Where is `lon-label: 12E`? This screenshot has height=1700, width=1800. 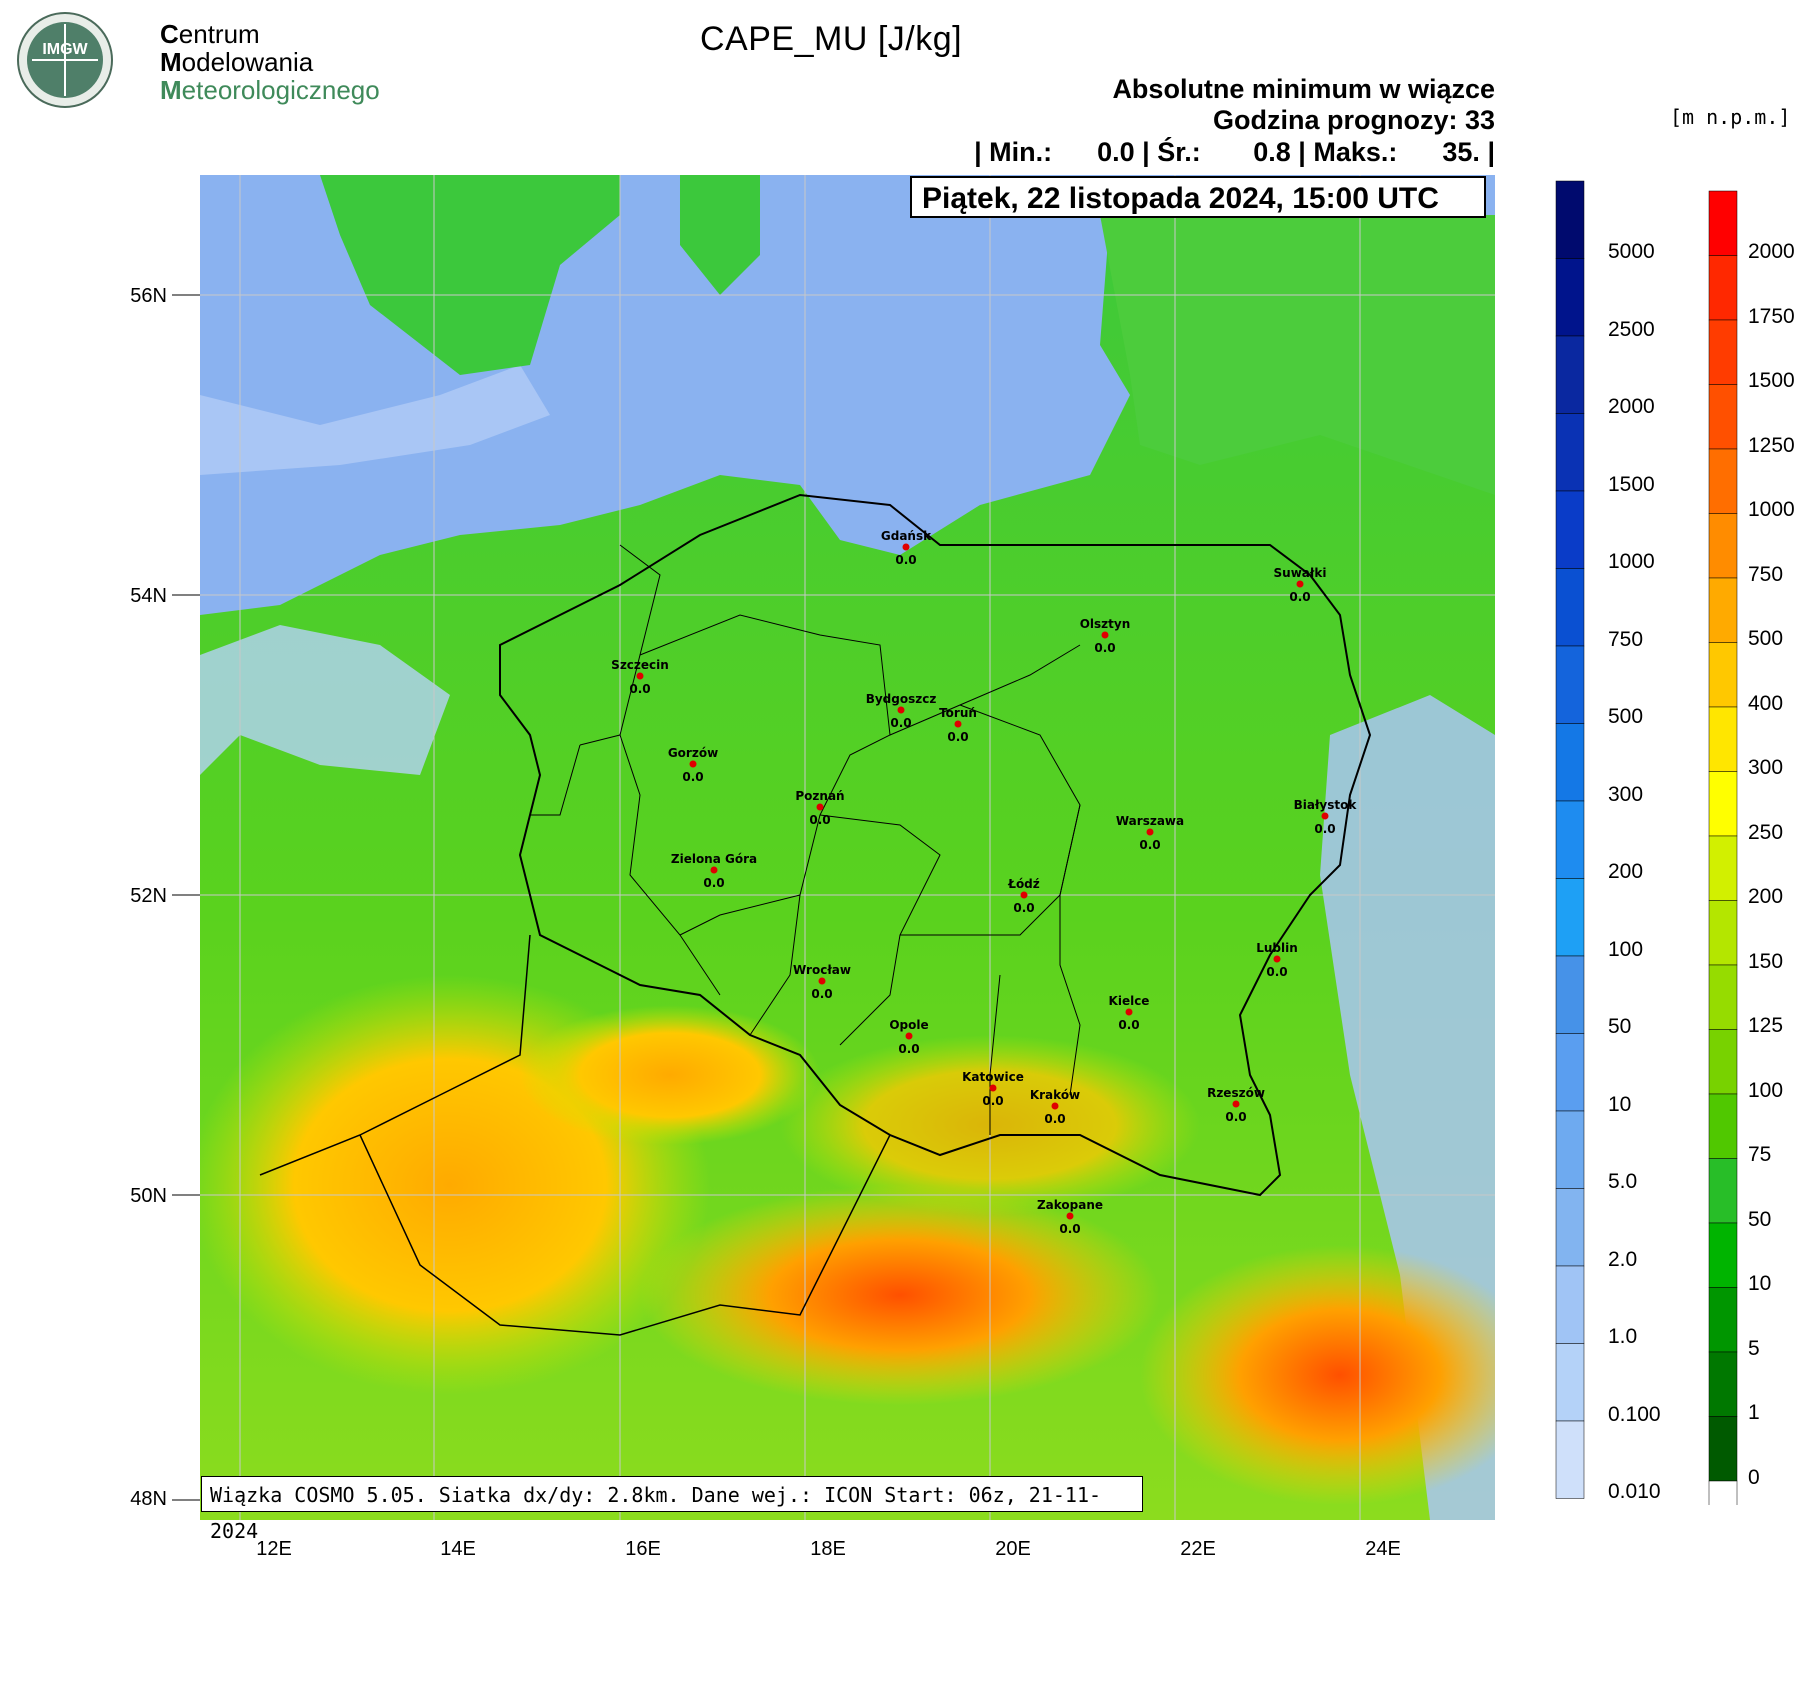 lon-label: 12E is located at coordinates (274, 1549).